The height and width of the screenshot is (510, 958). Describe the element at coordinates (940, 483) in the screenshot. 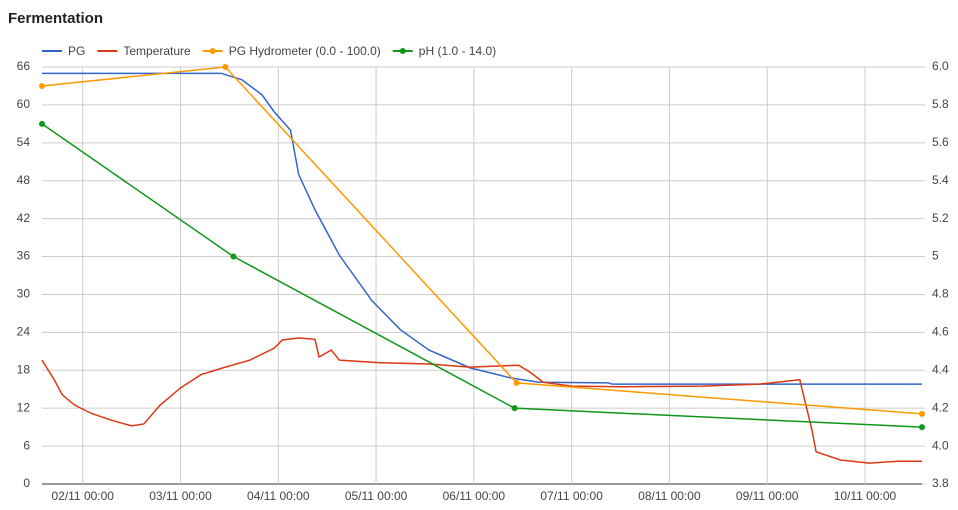

I see `y2-tick-label: 3.8` at that location.